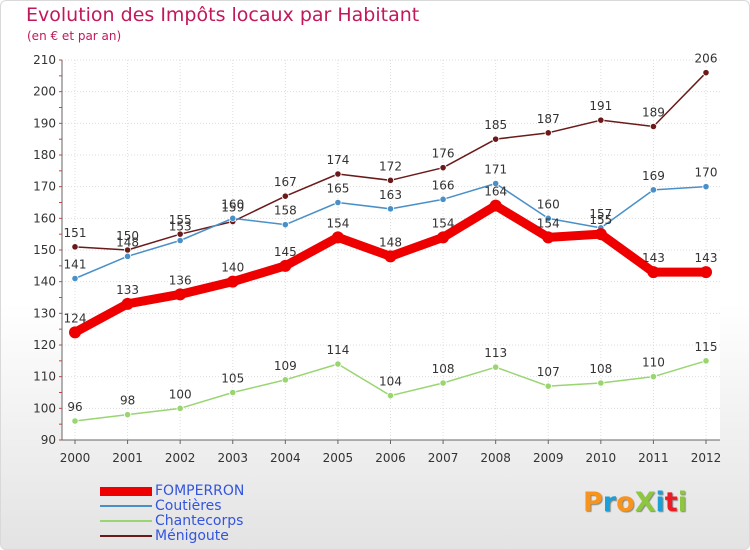 Image resolution: width=750 pixels, height=550 pixels. What do you see at coordinates (75, 233) in the screenshot?
I see `data-label-menigoute: 151` at bounding box center [75, 233].